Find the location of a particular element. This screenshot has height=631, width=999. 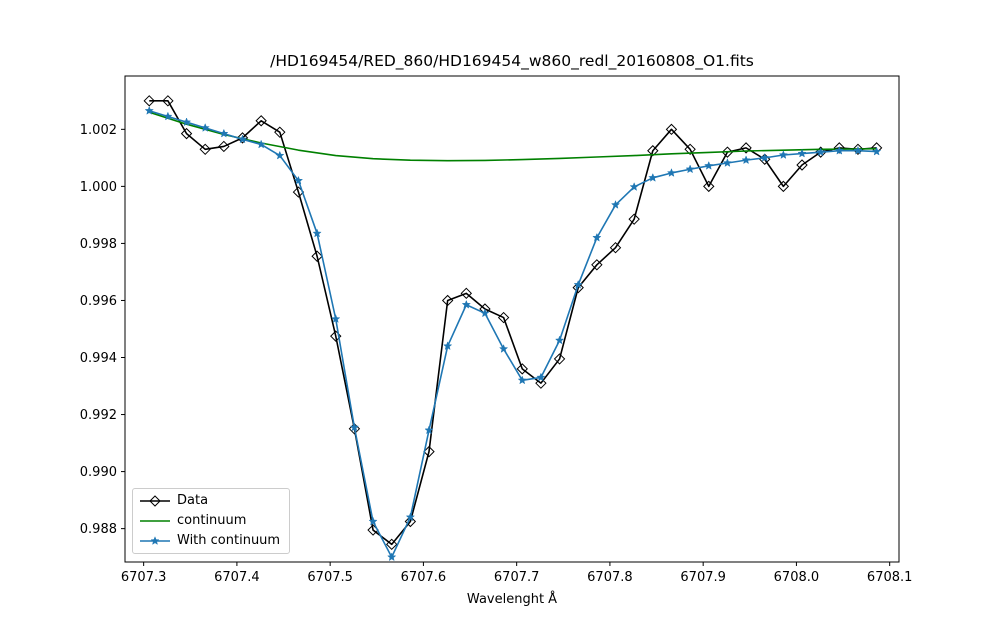

x-tick-label: 6707.3 is located at coordinates (144, 577).